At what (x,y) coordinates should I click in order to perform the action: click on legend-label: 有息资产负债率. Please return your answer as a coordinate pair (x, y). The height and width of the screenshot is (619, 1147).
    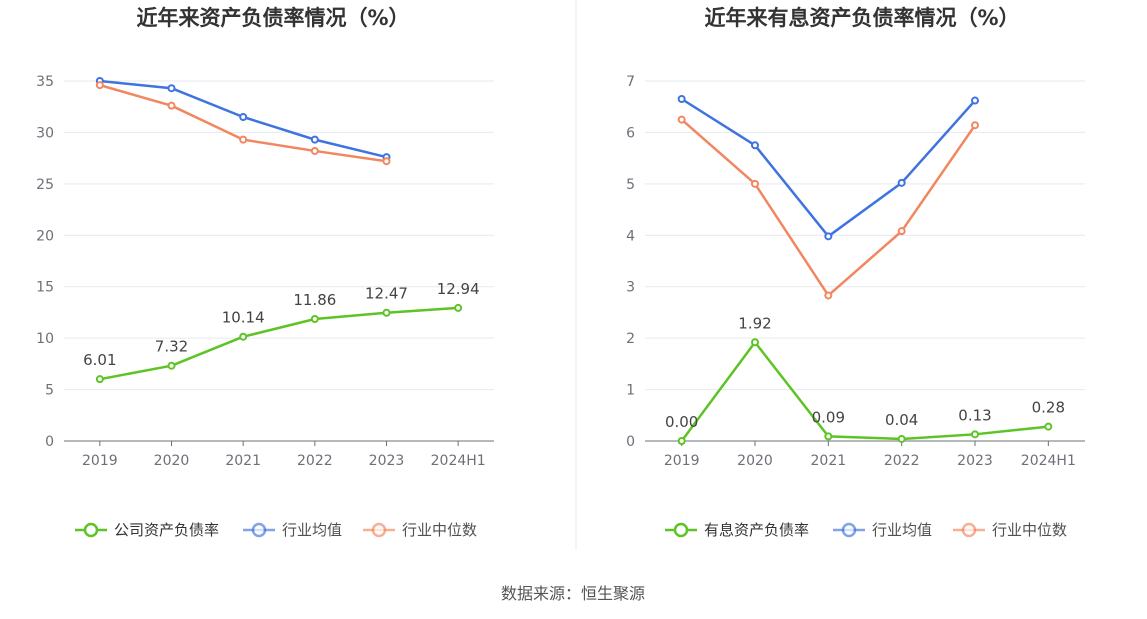
    Looking at the image, I should click on (756, 530).